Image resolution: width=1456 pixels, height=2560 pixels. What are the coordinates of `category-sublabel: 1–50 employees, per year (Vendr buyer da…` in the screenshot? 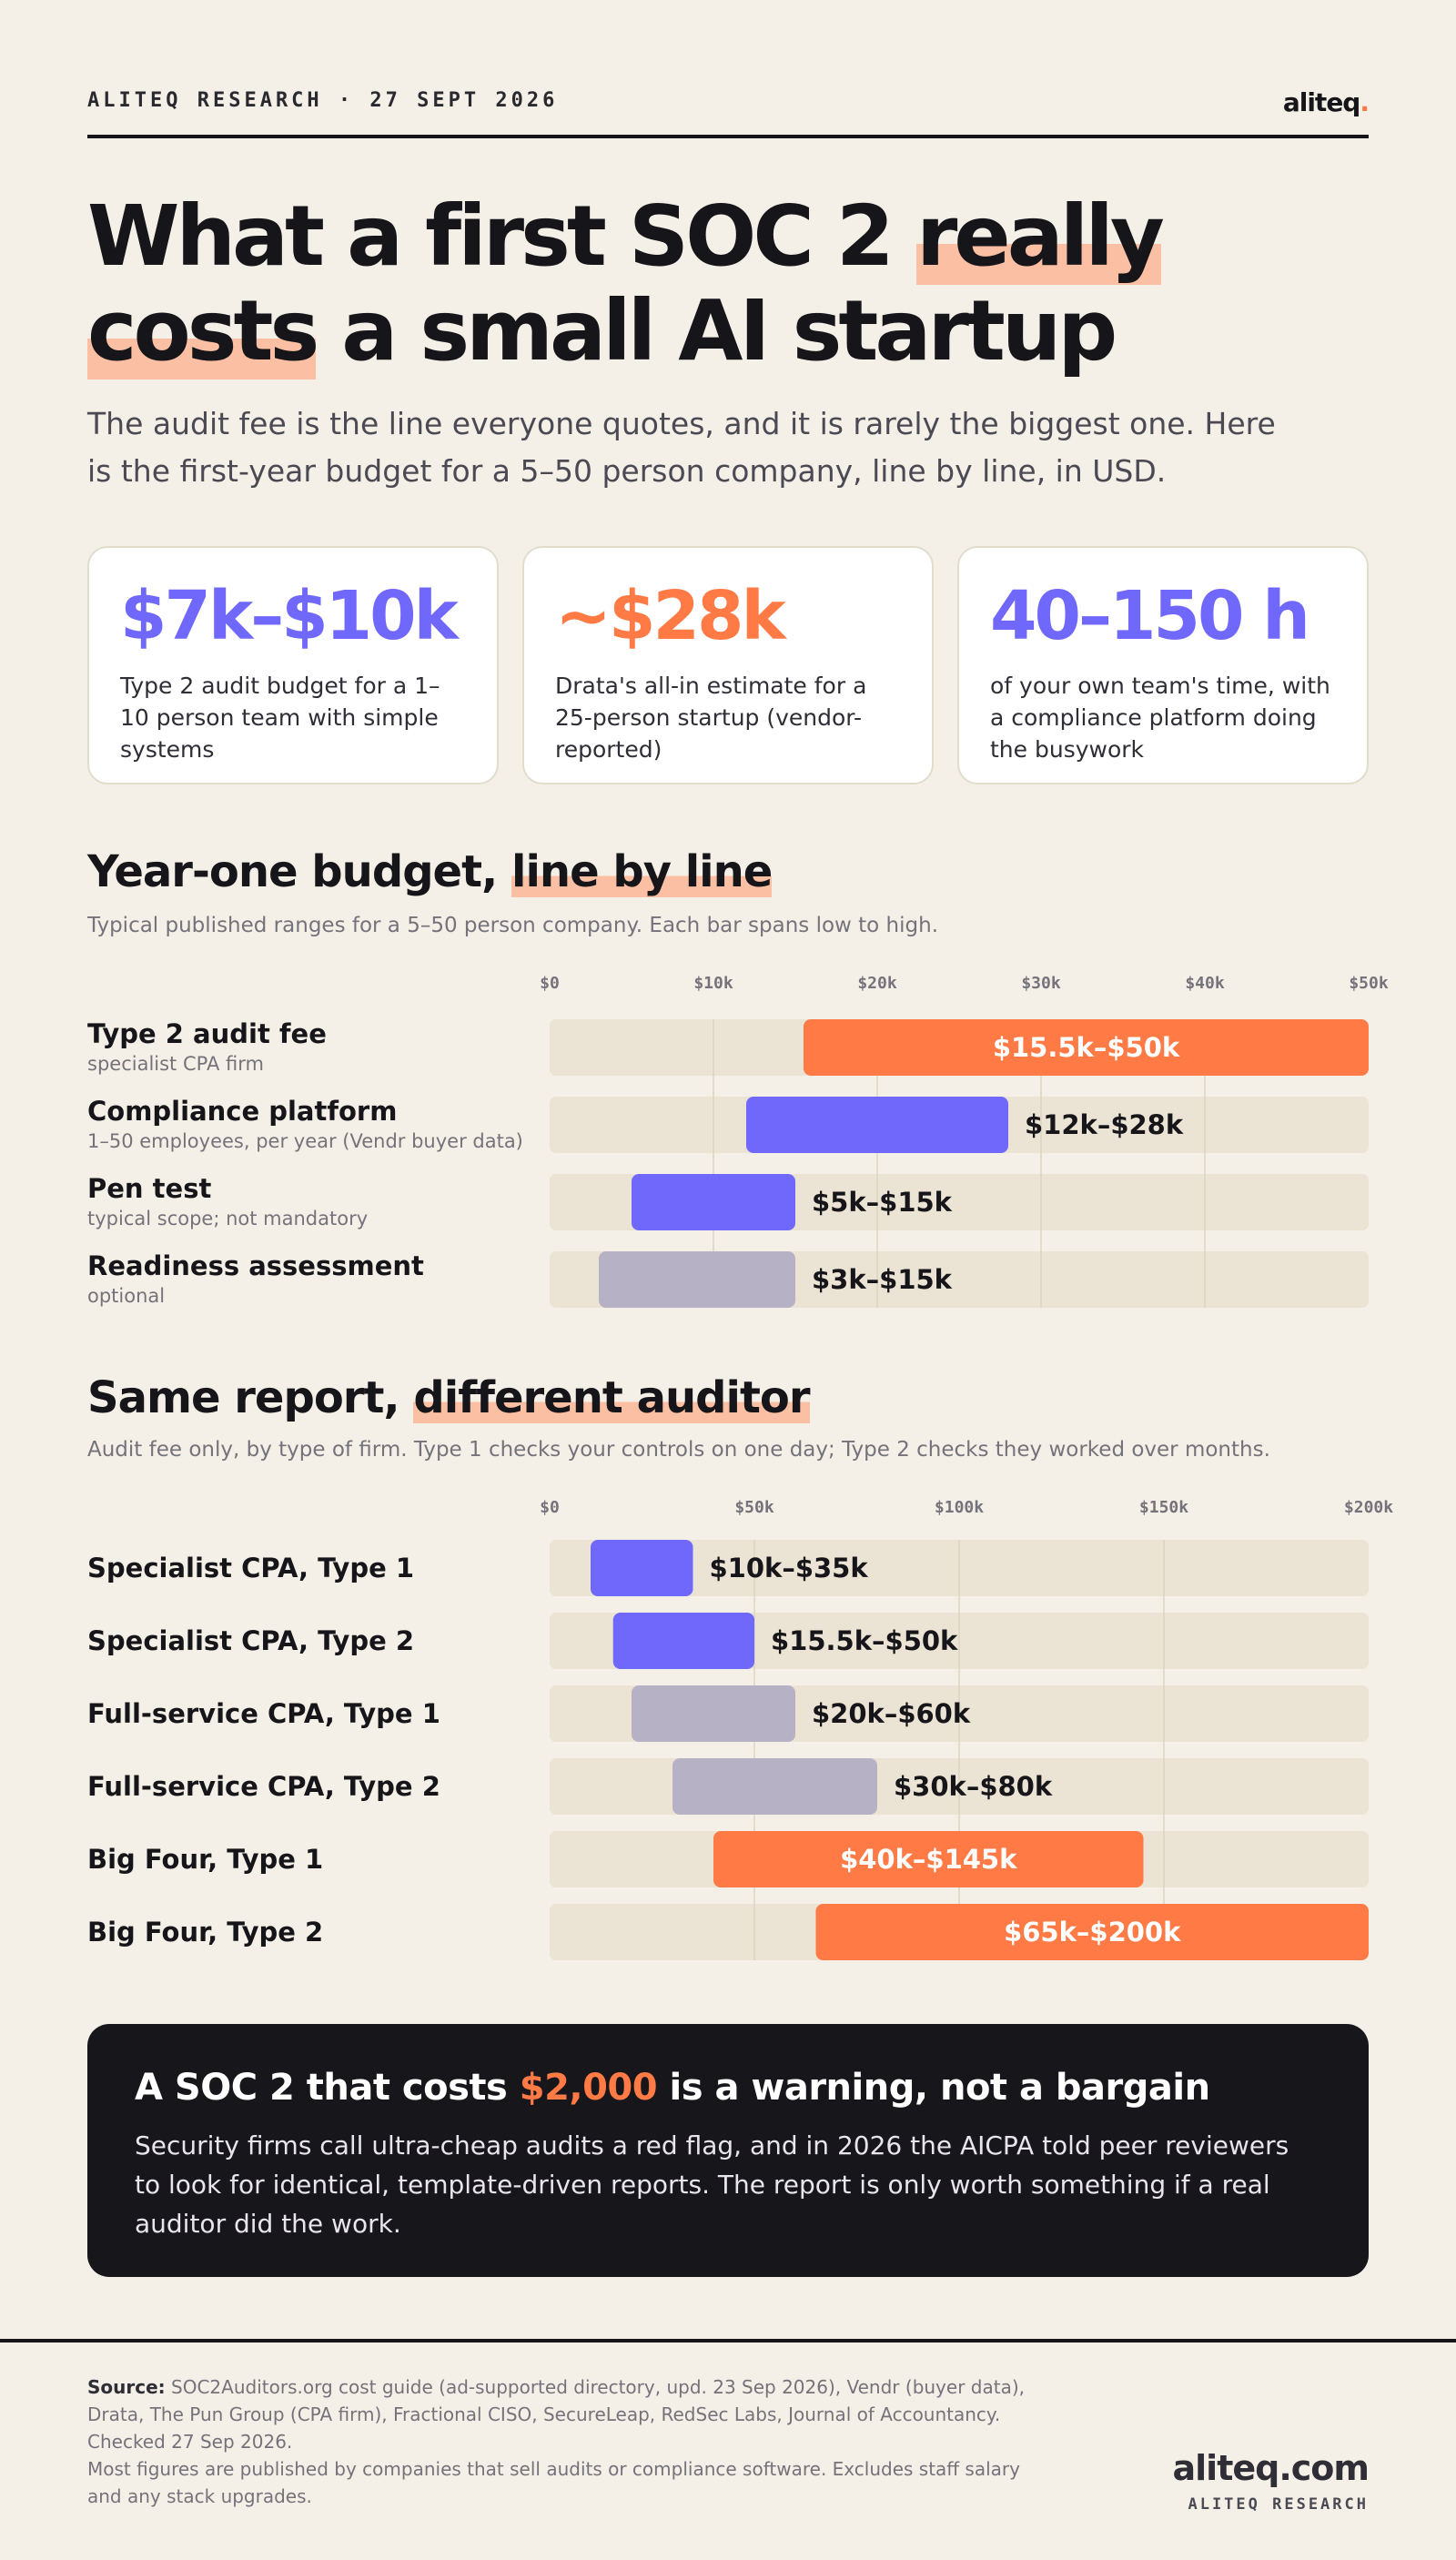 It's located at (305, 1141).